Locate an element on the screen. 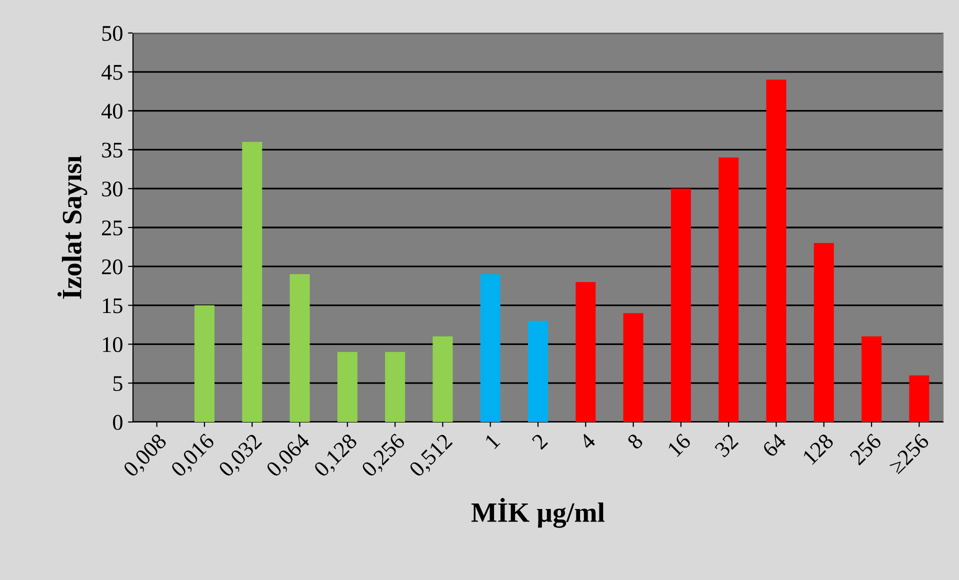 The width and height of the screenshot is (959, 580). x-tick-label: 1 is located at coordinates (492, 441).